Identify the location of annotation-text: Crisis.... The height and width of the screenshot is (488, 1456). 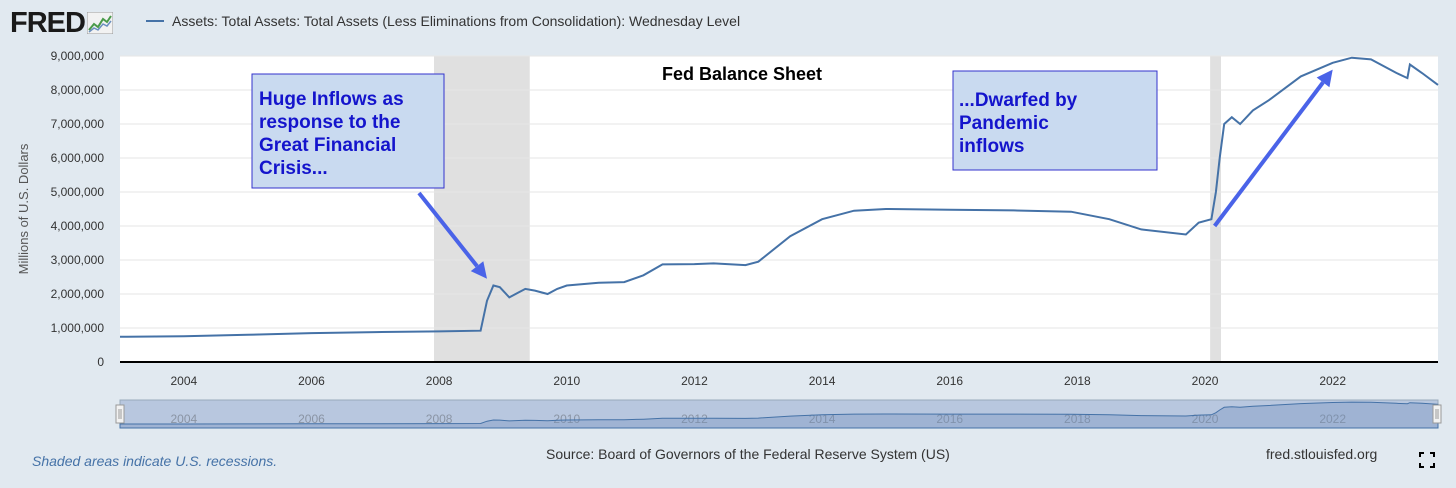
(293, 168).